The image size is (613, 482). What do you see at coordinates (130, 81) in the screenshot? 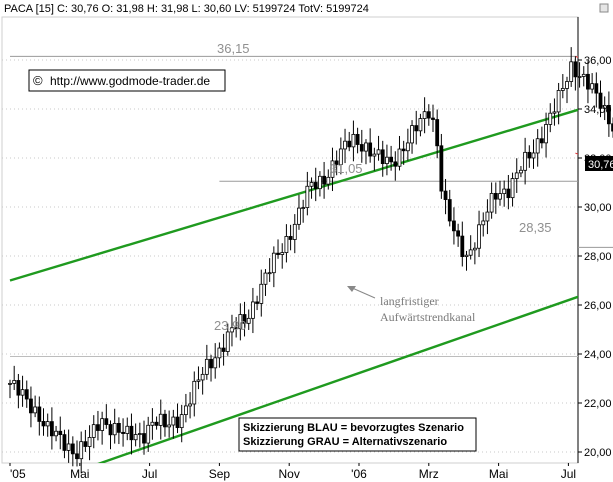
I see `watermark-url: http://www.godmode-trader.de` at bounding box center [130, 81].